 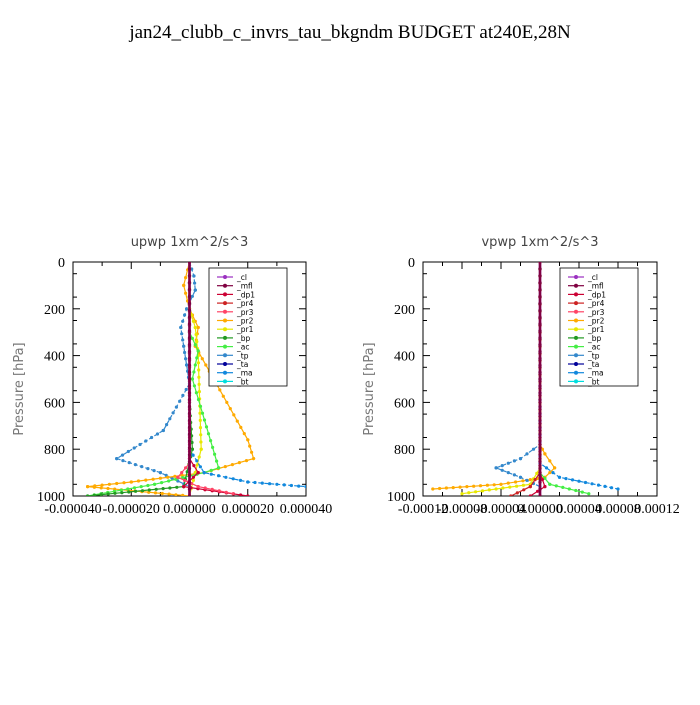 I want to click on series-point-dp1, so click(x=193, y=477).